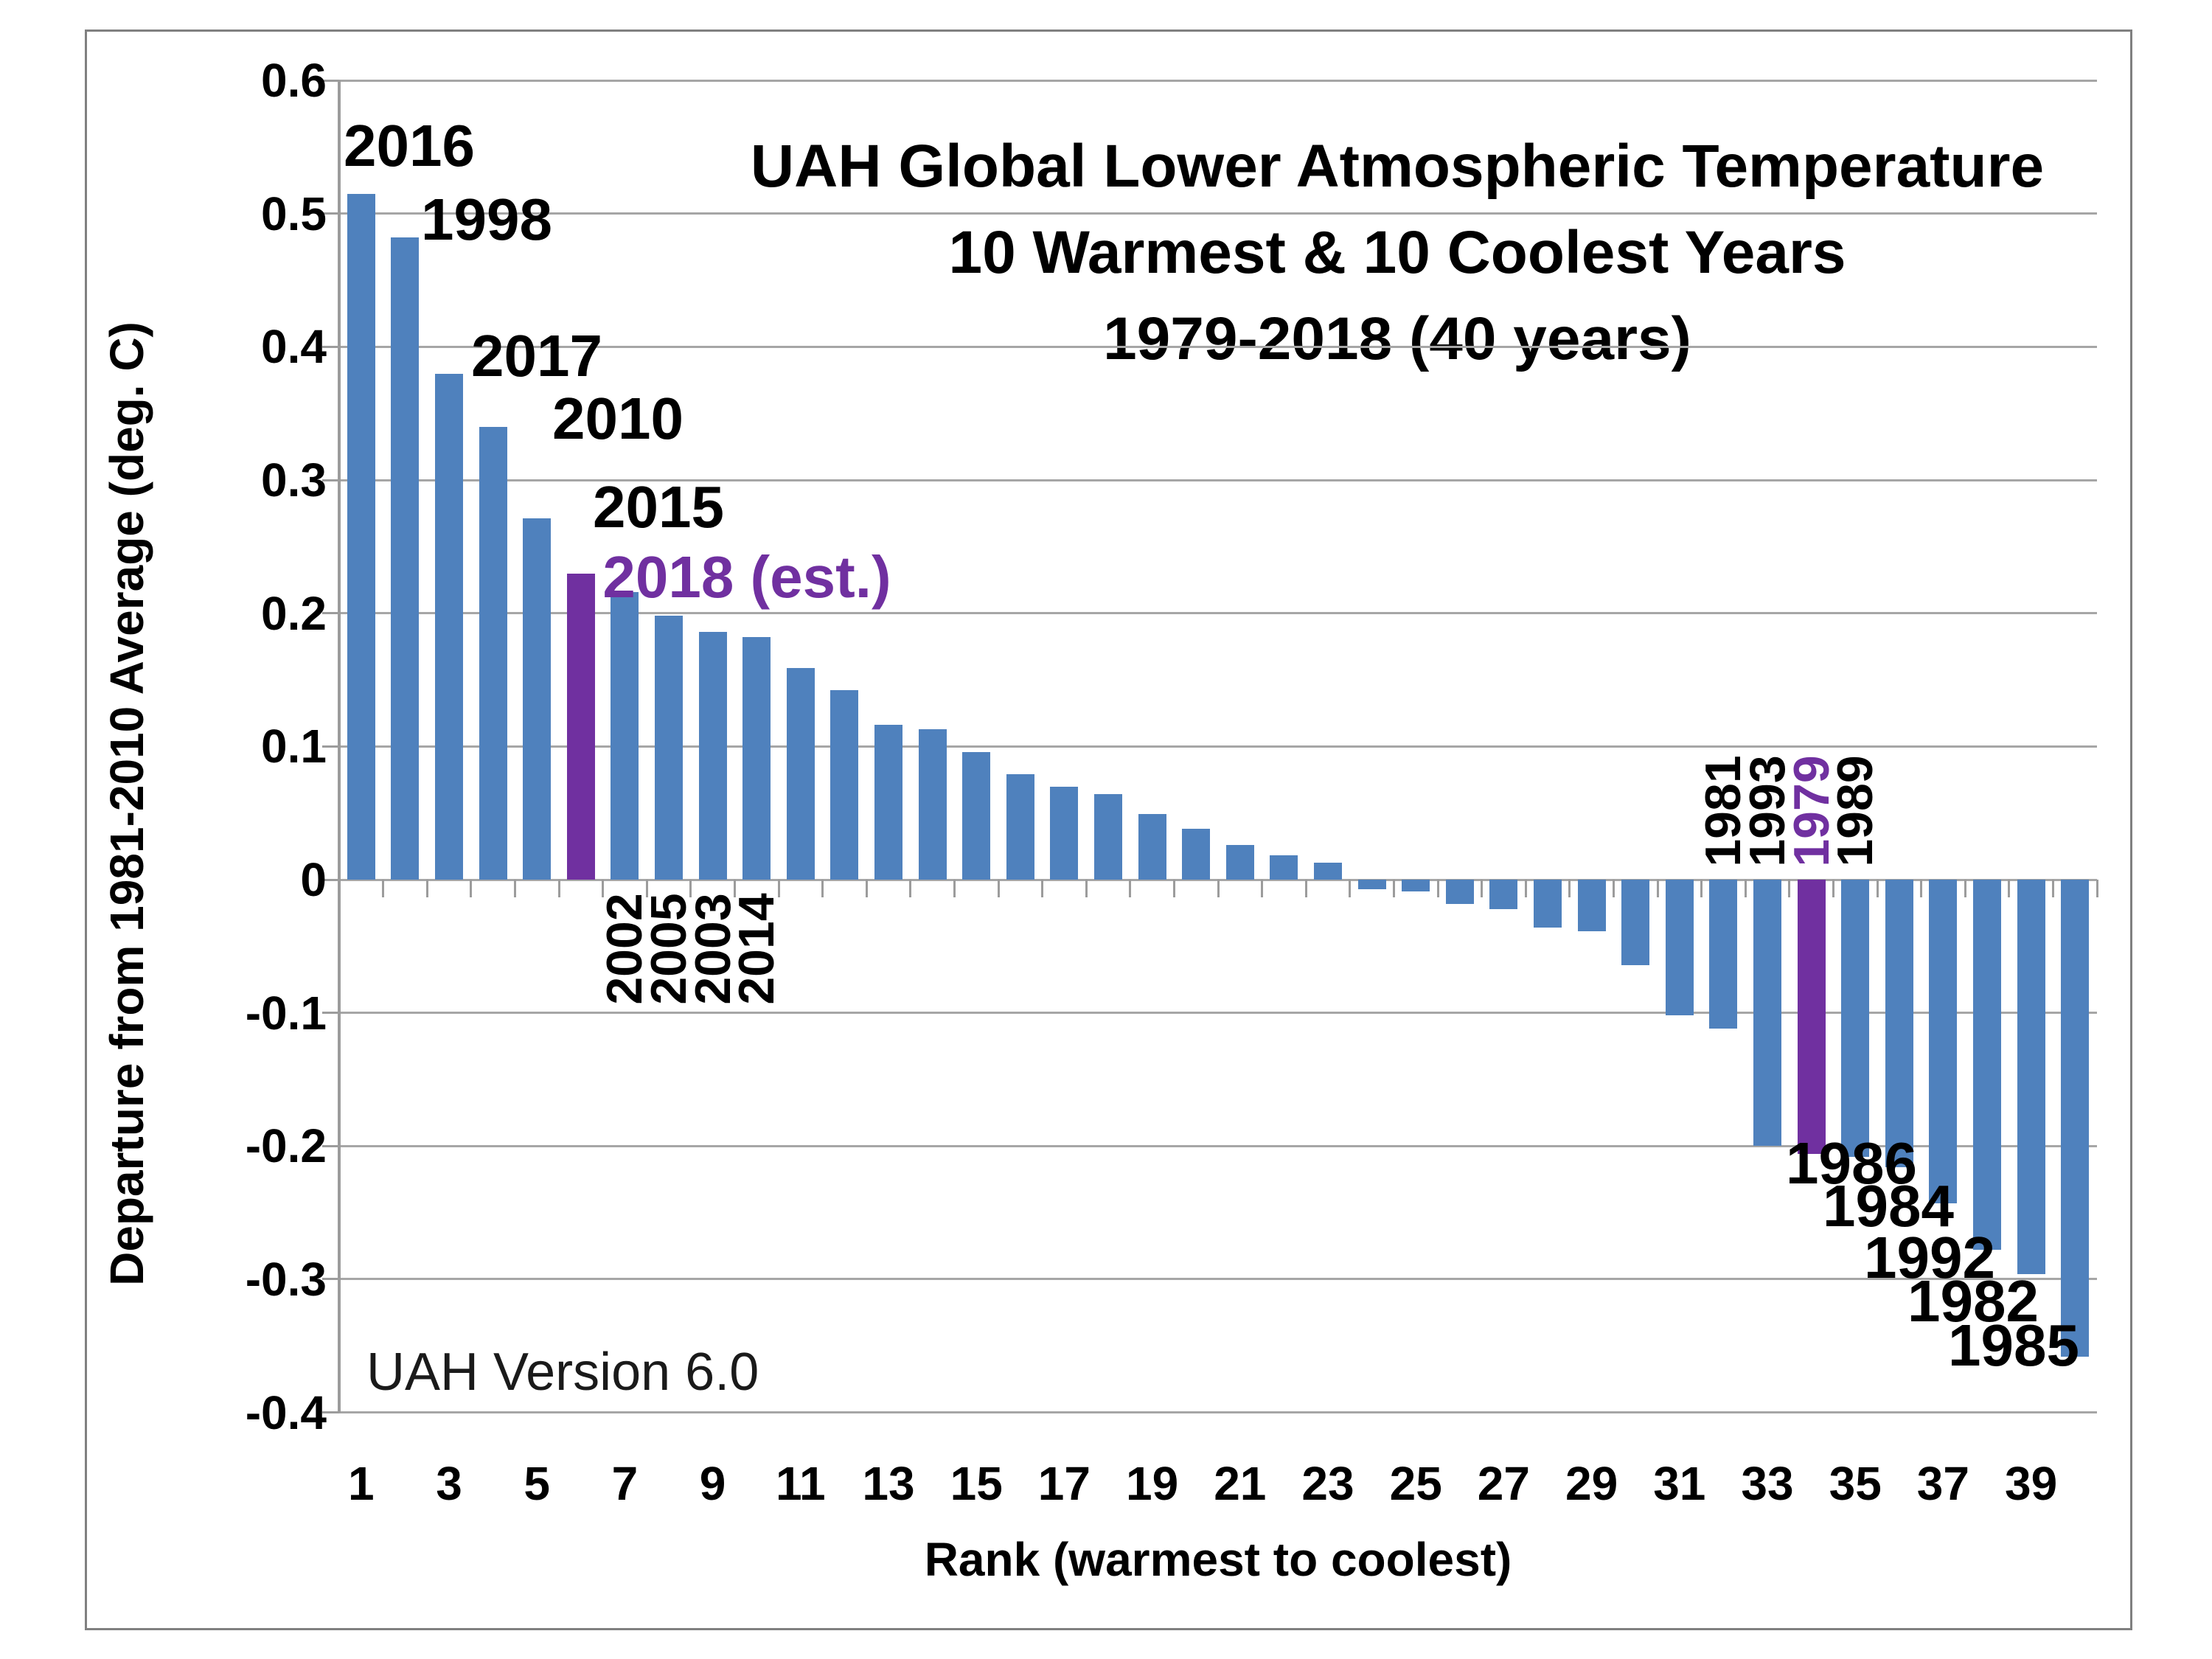 The height and width of the screenshot is (1659, 2212). What do you see at coordinates (1888, 1206) in the screenshot?
I see `year-label-1984: 1984` at bounding box center [1888, 1206].